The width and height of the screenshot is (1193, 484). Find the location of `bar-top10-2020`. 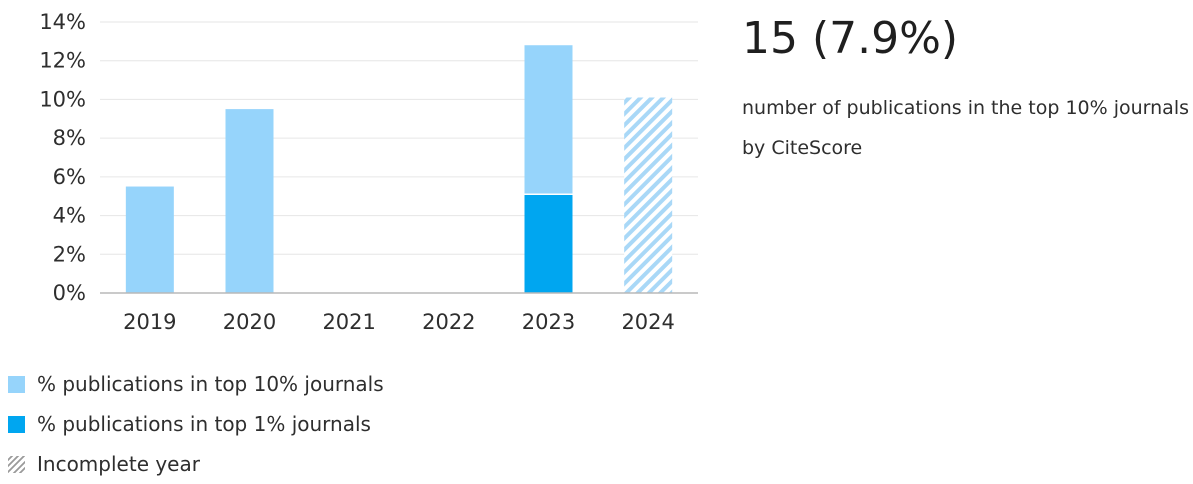

bar-top10-2020 is located at coordinates (249, 201).